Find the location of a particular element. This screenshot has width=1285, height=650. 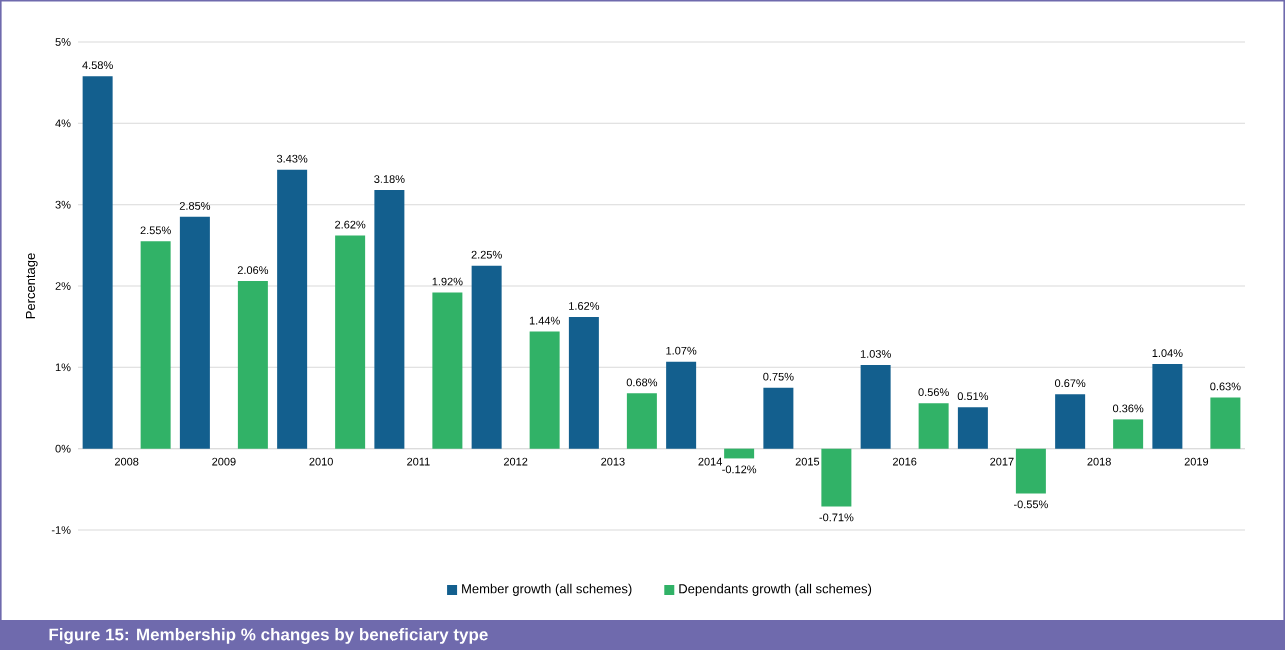

data-label: 1.04% is located at coordinates (1167, 353).